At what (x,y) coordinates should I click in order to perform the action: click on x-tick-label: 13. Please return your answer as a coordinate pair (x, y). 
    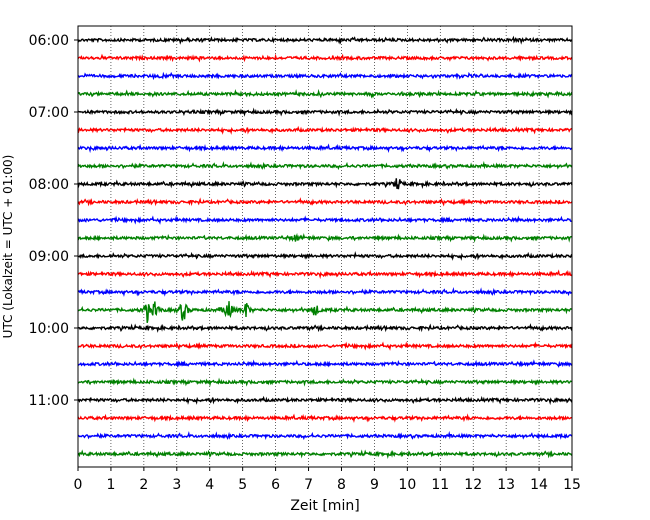
    Looking at the image, I should click on (506, 485).